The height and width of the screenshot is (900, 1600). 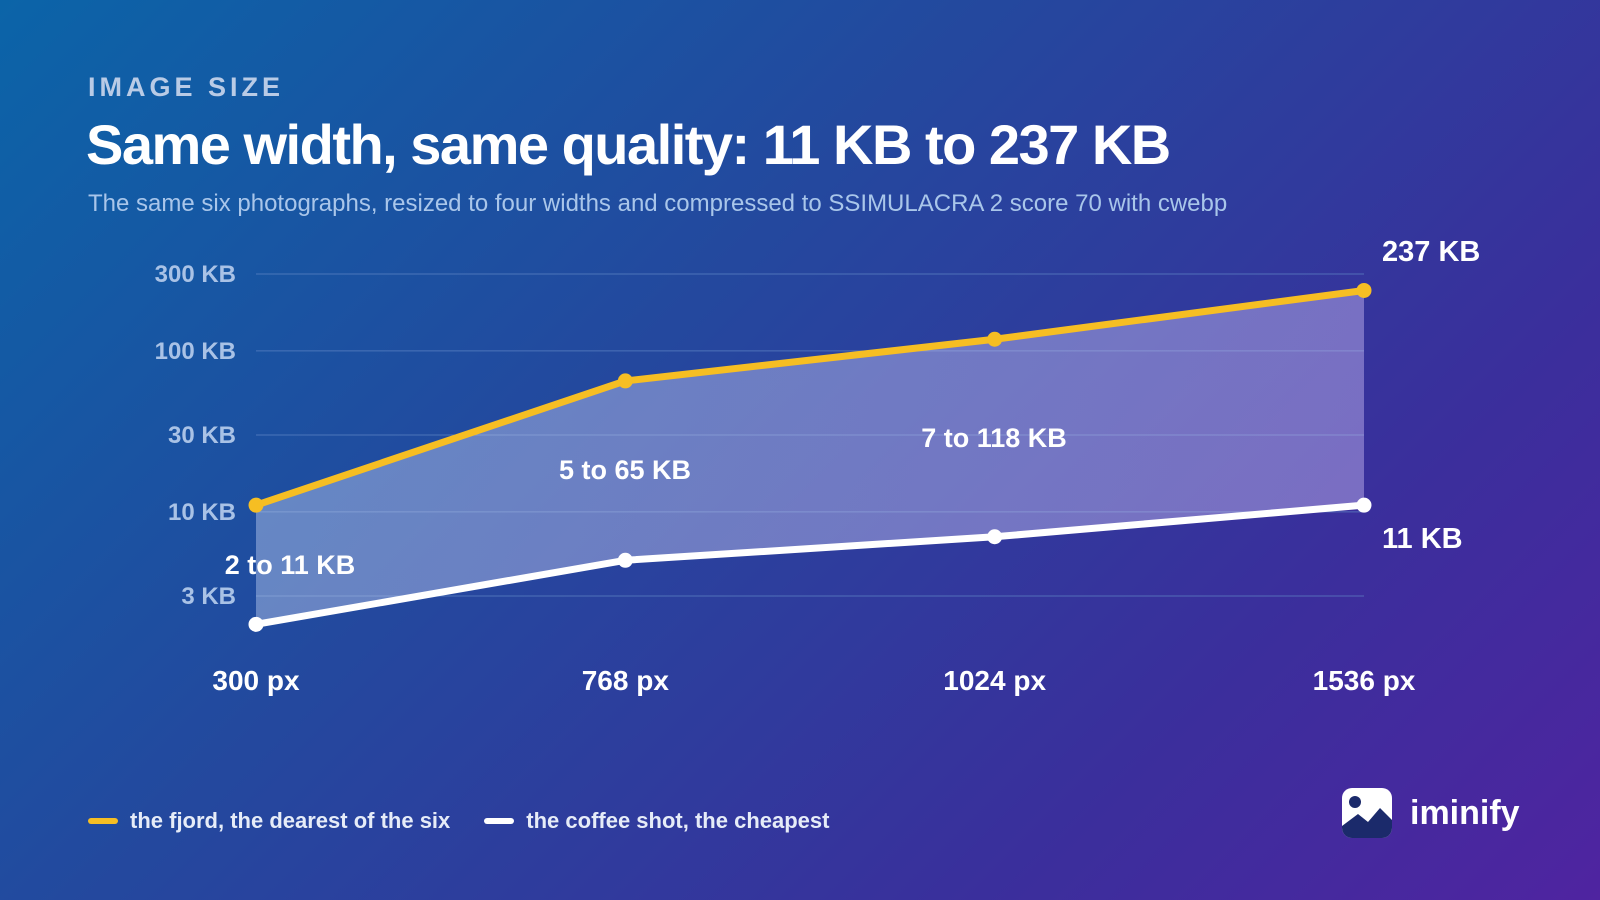 What do you see at coordinates (810, 564) in the screenshot?
I see `series-line-coffee` at bounding box center [810, 564].